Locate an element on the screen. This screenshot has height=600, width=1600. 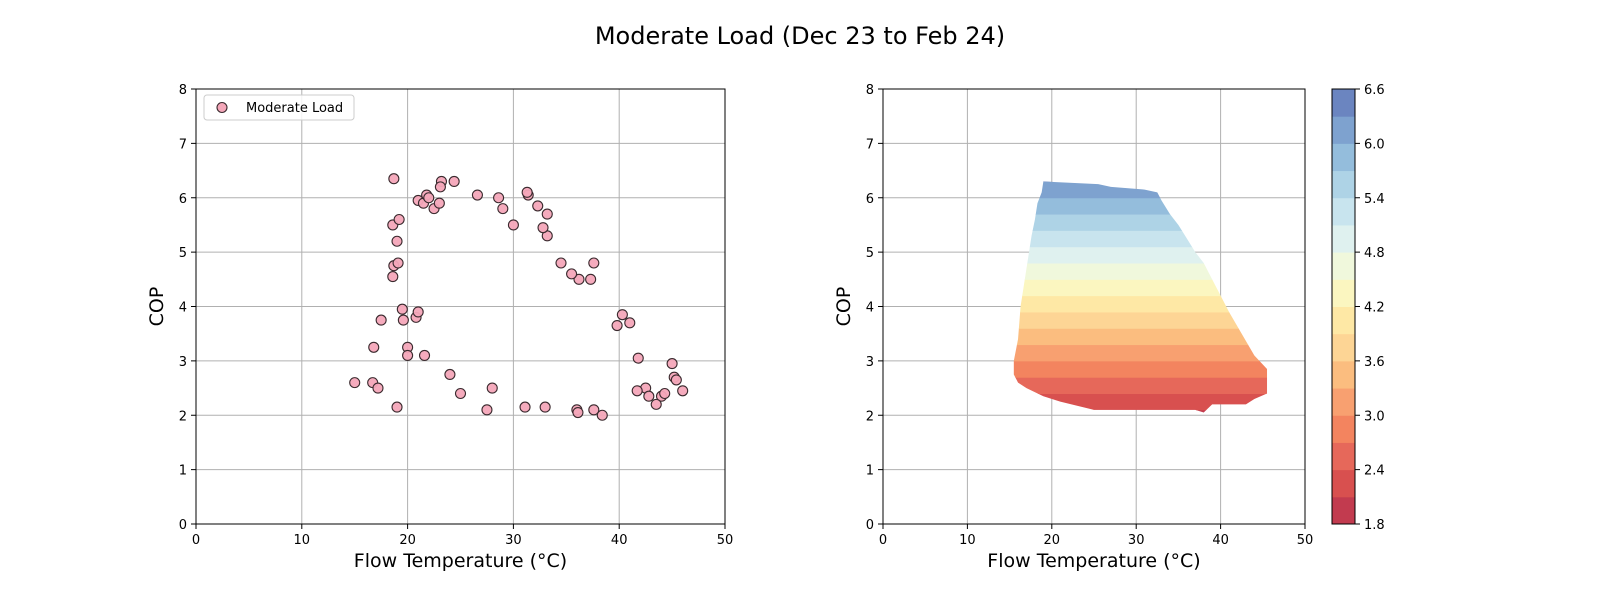
colorbar-tick-label: 6.6 is located at coordinates (1374, 90).